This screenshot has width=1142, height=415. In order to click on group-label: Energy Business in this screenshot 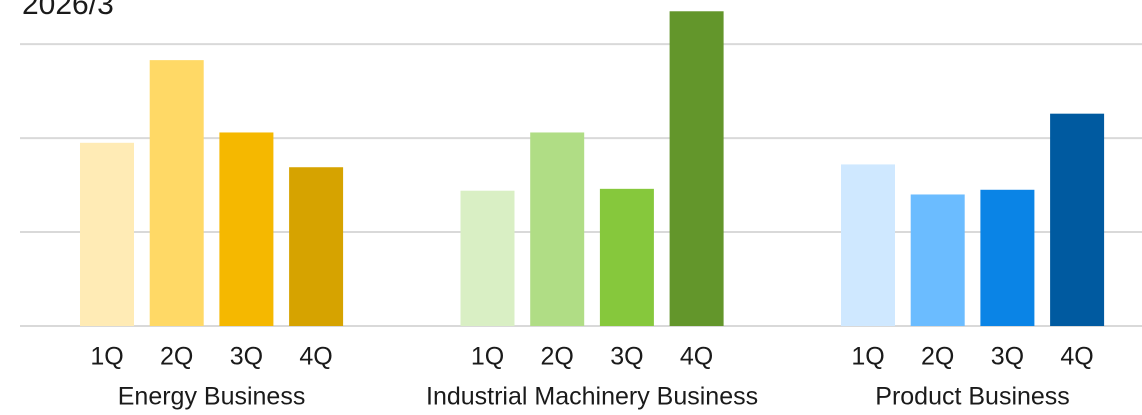, I will do `click(212, 397)`.